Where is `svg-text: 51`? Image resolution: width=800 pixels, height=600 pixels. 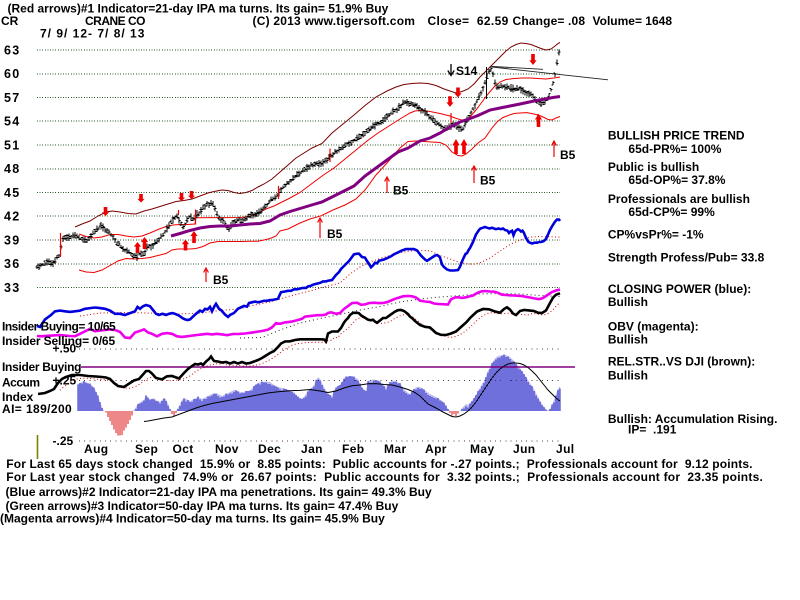
svg-text: 51 is located at coordinates (12, 145).